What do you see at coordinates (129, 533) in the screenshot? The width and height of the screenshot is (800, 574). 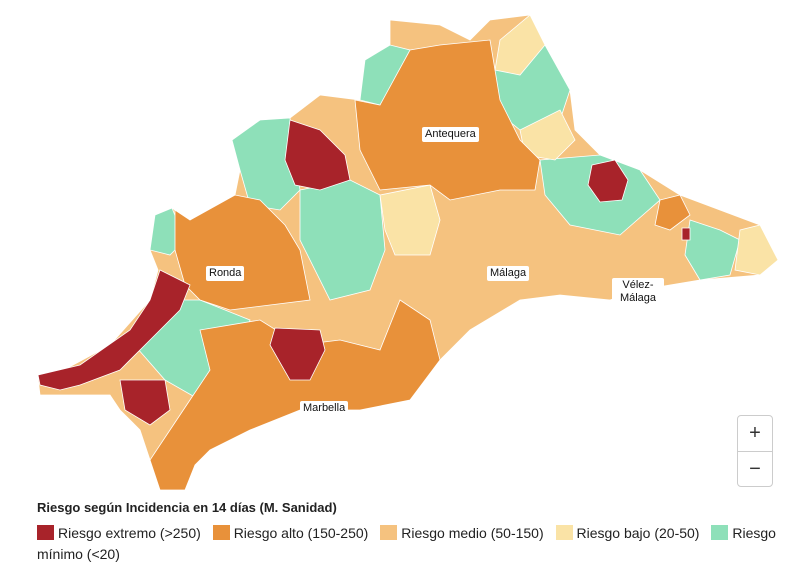 I see `legend-label: Riesgo extremo (>250)` at bounding box center [129, 533].